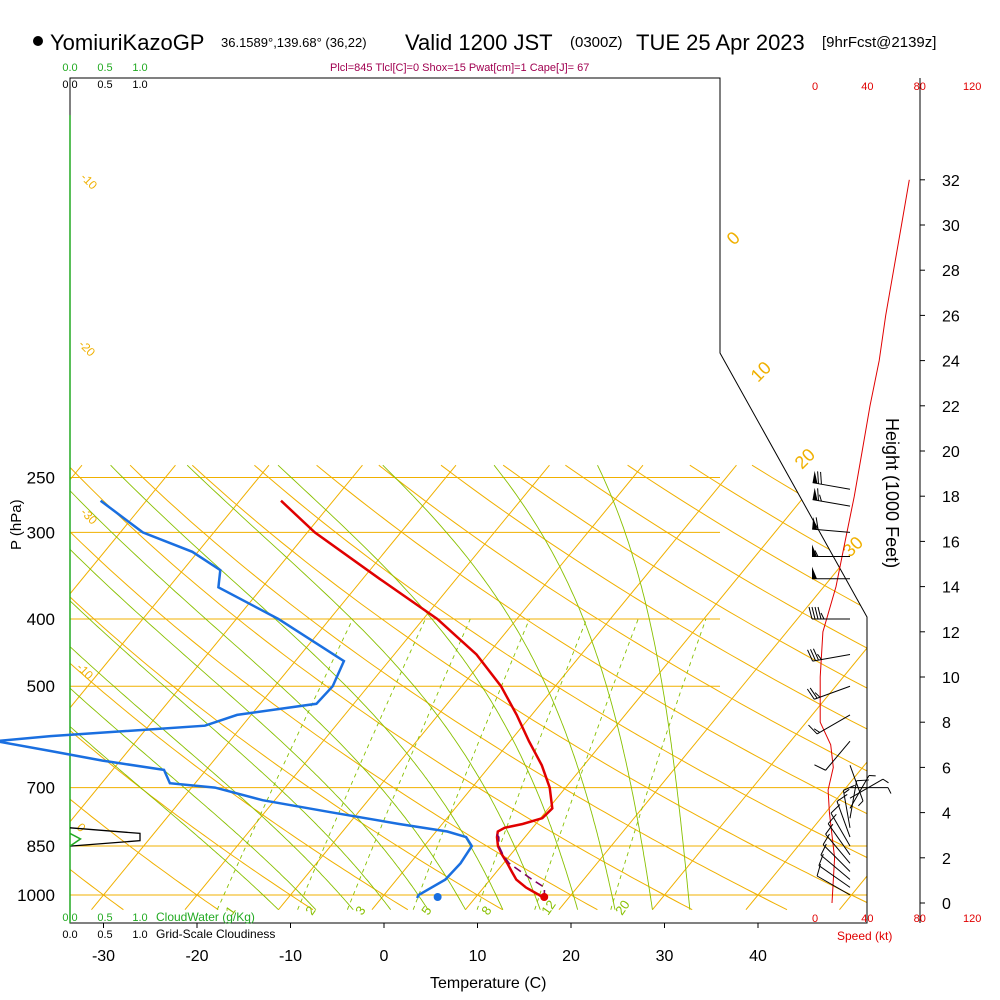 This screenshot has width=1000, height=1000. I want to click on pressure-tick-label: 250, so click(41, 477).